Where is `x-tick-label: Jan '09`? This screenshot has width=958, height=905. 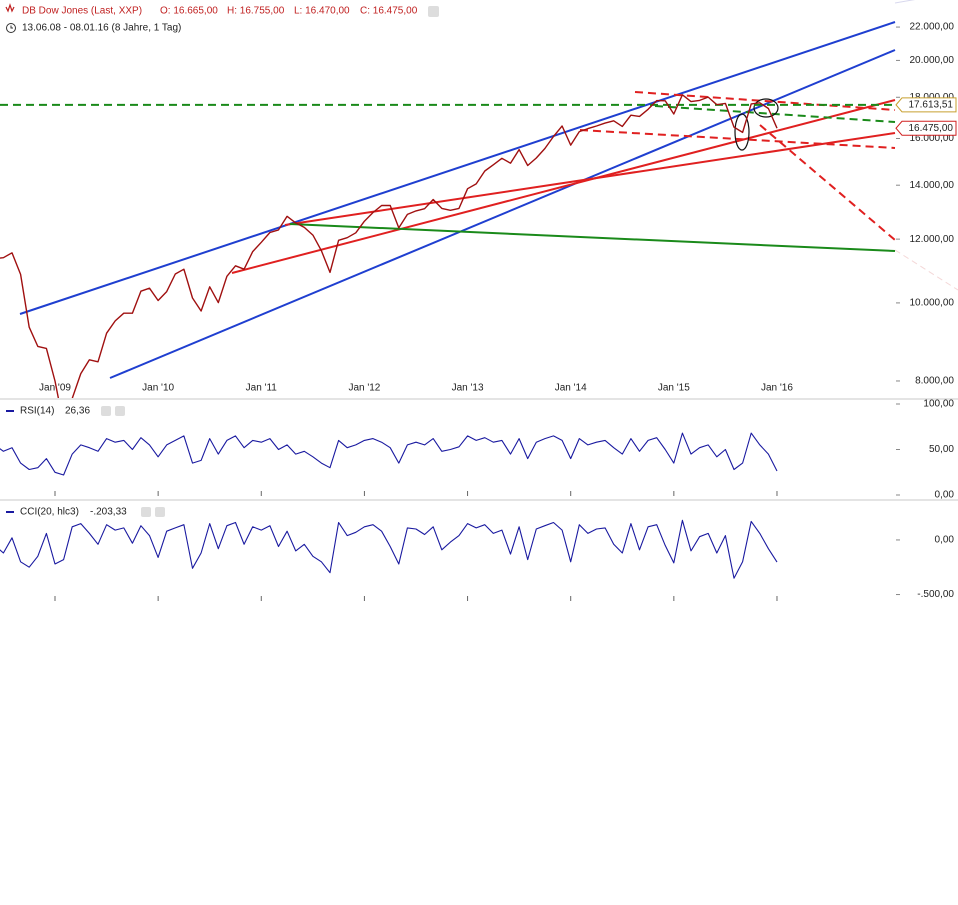 x-tick-label: Jan '09 is located at coordinates (55, 388).